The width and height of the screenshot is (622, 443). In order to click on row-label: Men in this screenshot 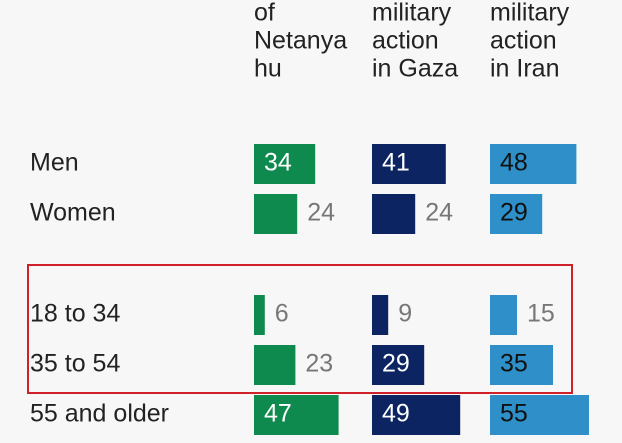, I will do `click(54, 163)`.